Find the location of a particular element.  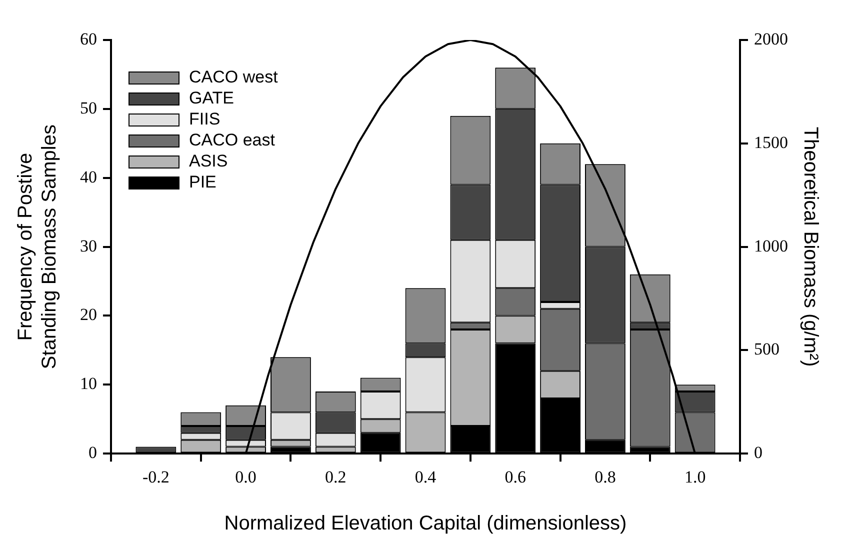

x-tick-label: 0.8 is located at coordinates (605, 476).